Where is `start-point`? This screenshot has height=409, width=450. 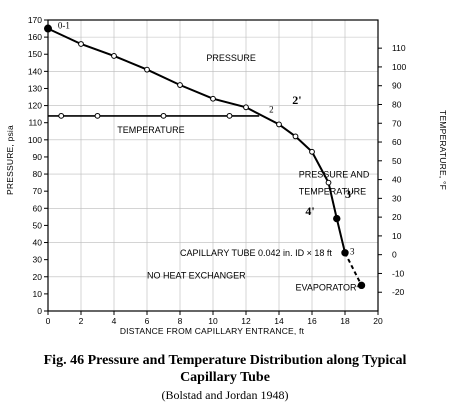 start-point is located at coordinates (48, 28).